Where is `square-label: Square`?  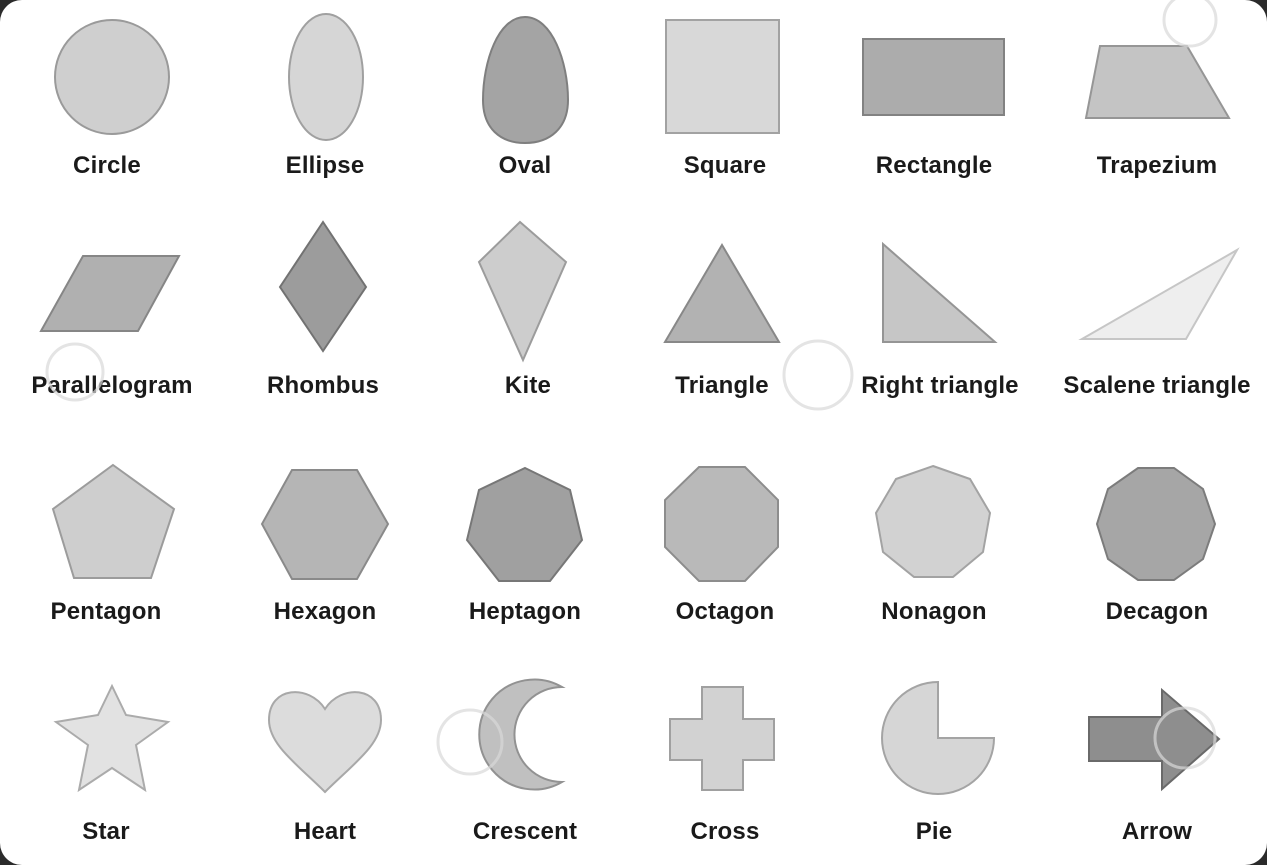
square-label: Square is located at coordinates (725, 165).